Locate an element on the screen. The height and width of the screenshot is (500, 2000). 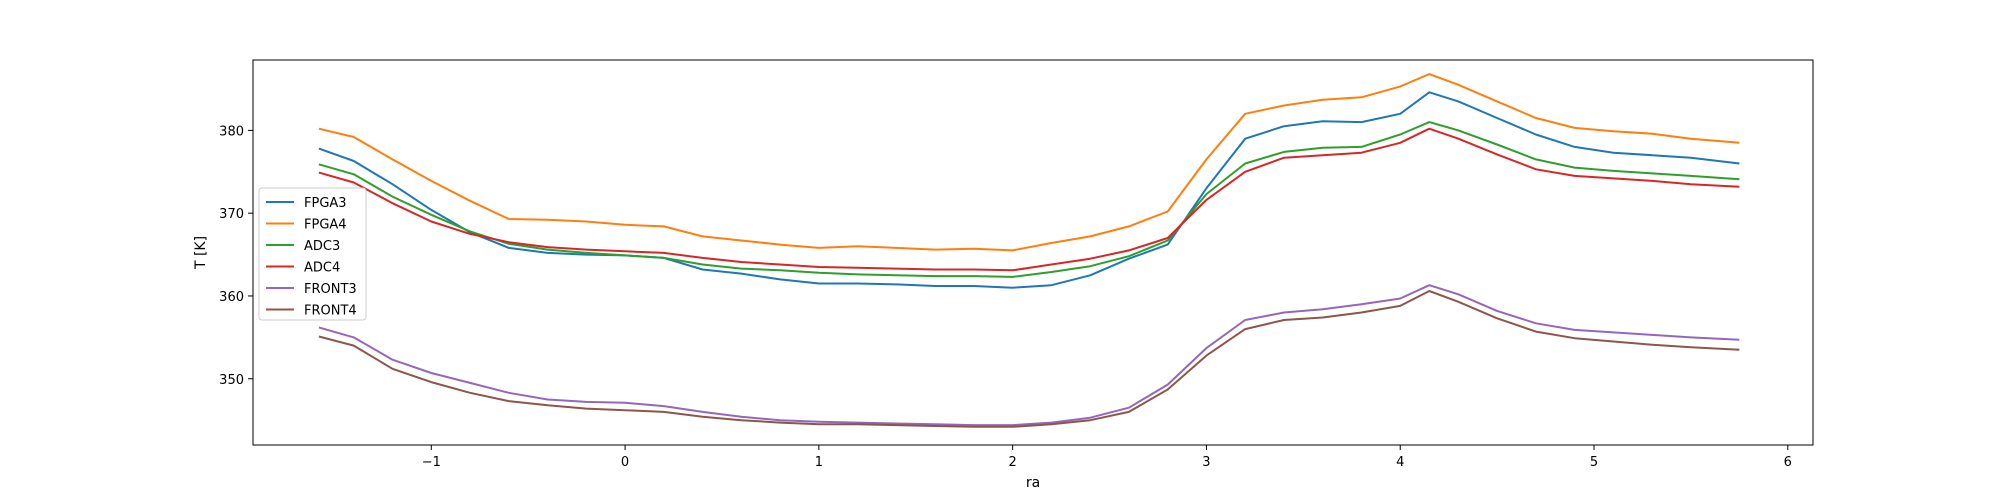
legend-label: FRONT4 is located at coordinates (330, 311).